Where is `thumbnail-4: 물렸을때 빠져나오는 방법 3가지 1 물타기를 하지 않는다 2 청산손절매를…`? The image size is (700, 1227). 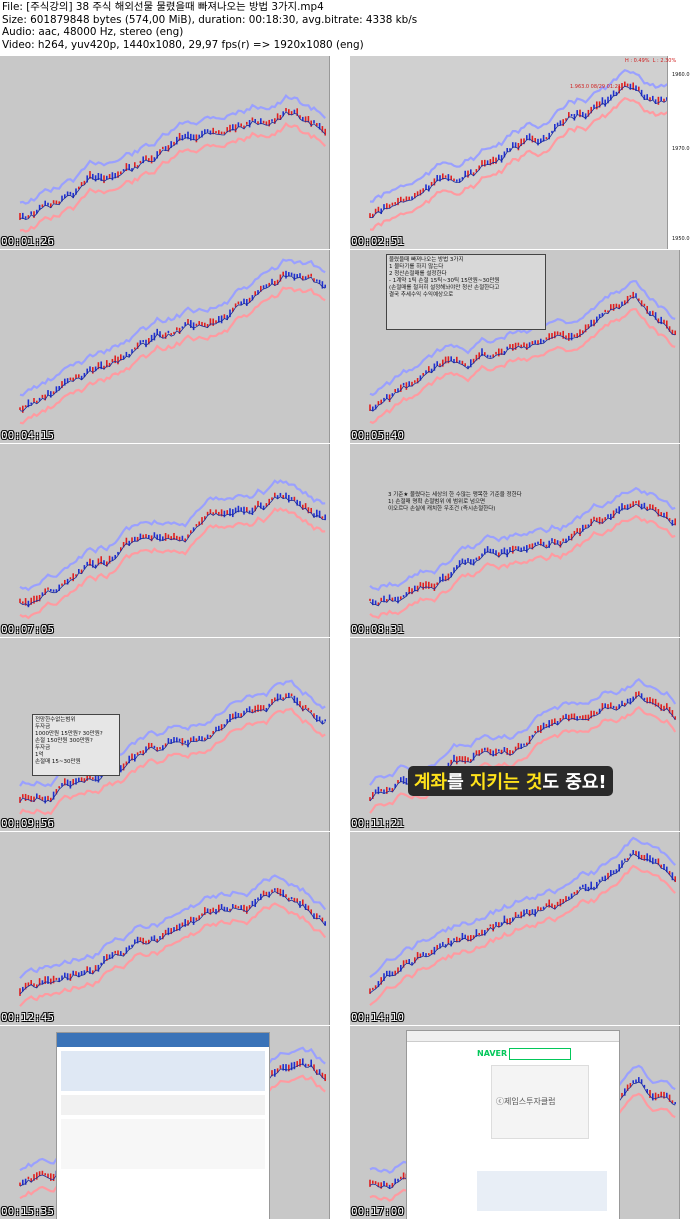
thumbnail-4: 물렸을때 빠져나오는 방법 3가지 1 물타기를 하지 않는다 2 청산손절매를… is located at coordinates (524, 346).